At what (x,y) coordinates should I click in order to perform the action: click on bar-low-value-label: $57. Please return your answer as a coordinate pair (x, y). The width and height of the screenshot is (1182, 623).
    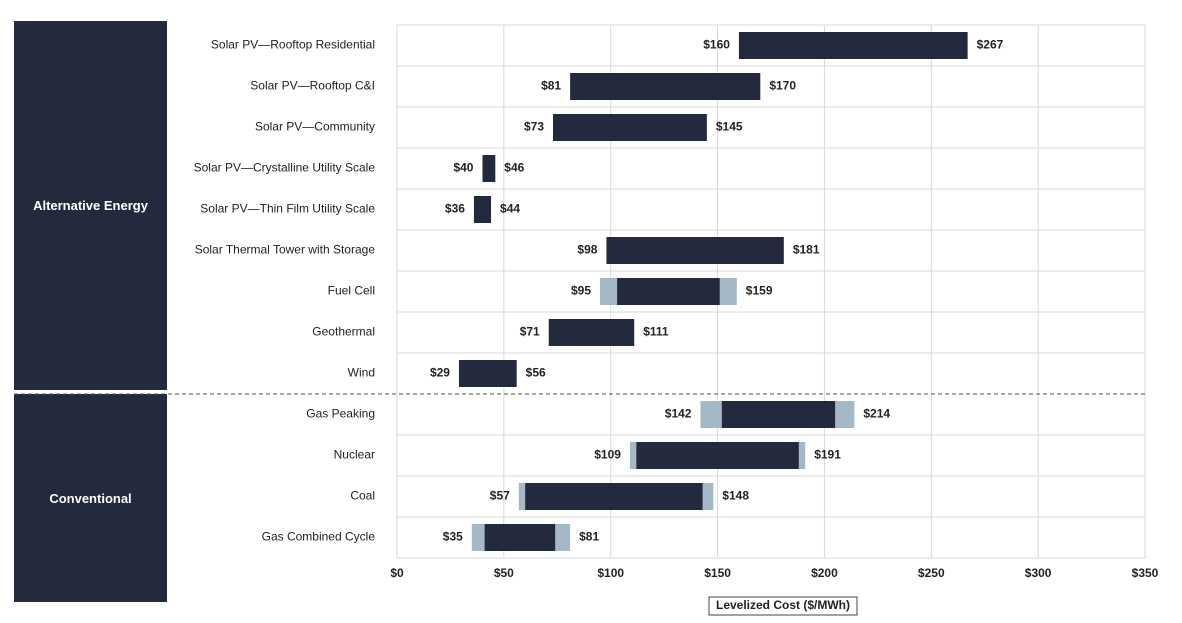
    Looking at the image, I should click on (500, 496).